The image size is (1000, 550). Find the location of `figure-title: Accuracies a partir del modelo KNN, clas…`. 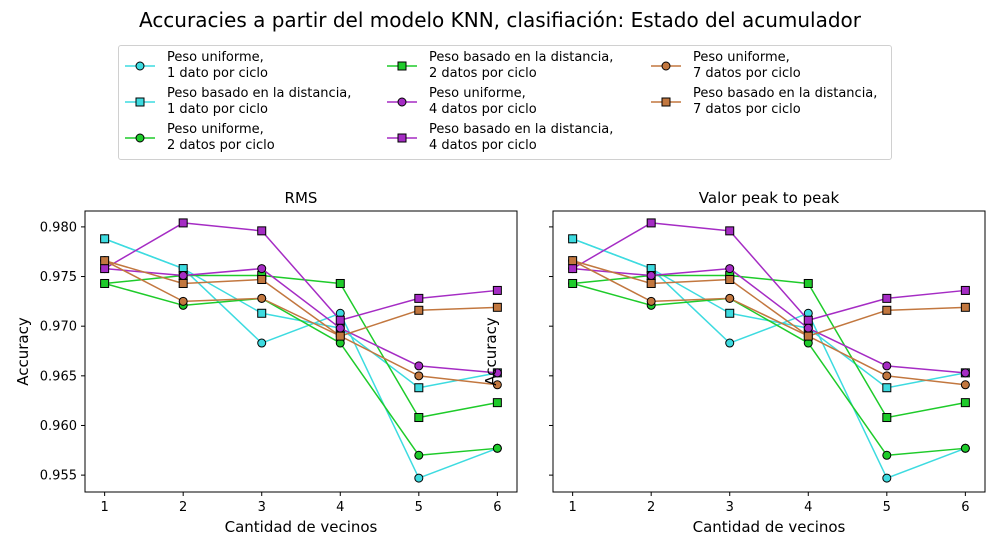

figure-title: Accuracies a partir del modelo KNN, clas… is located at coordinates (500, 20).